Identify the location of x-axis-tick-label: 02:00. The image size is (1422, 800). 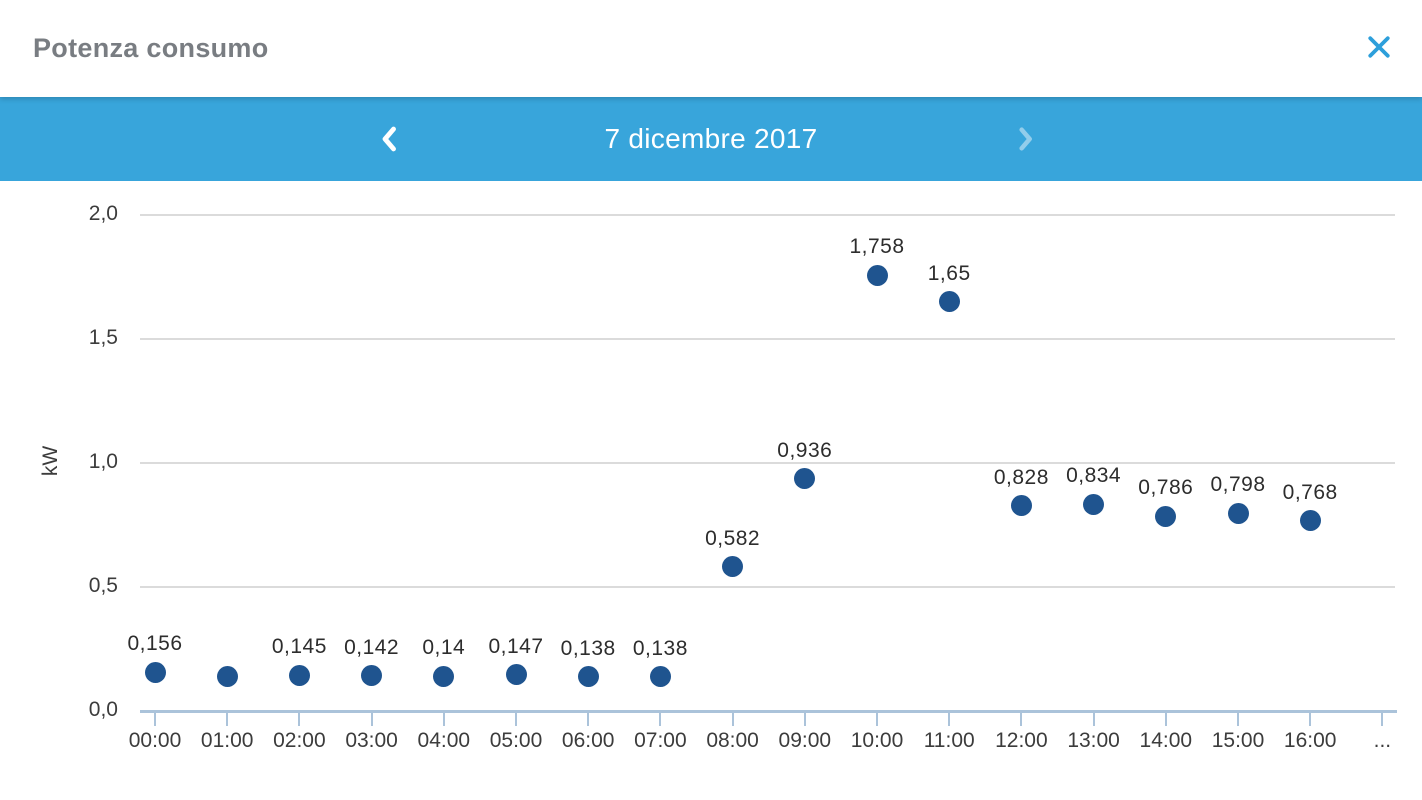
(299, 740).